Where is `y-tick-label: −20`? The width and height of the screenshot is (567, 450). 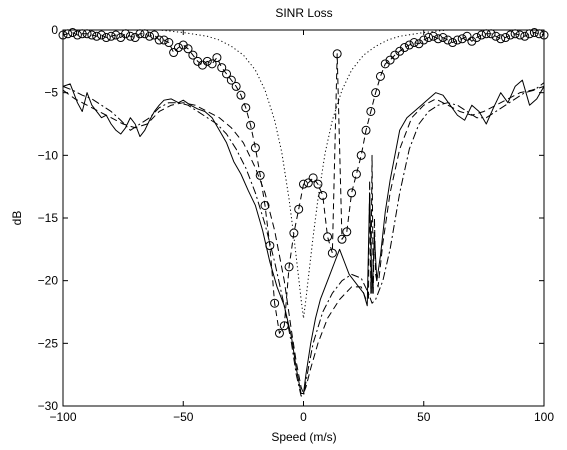
y-tick-label: −20 is located at coordinates (48, 281).